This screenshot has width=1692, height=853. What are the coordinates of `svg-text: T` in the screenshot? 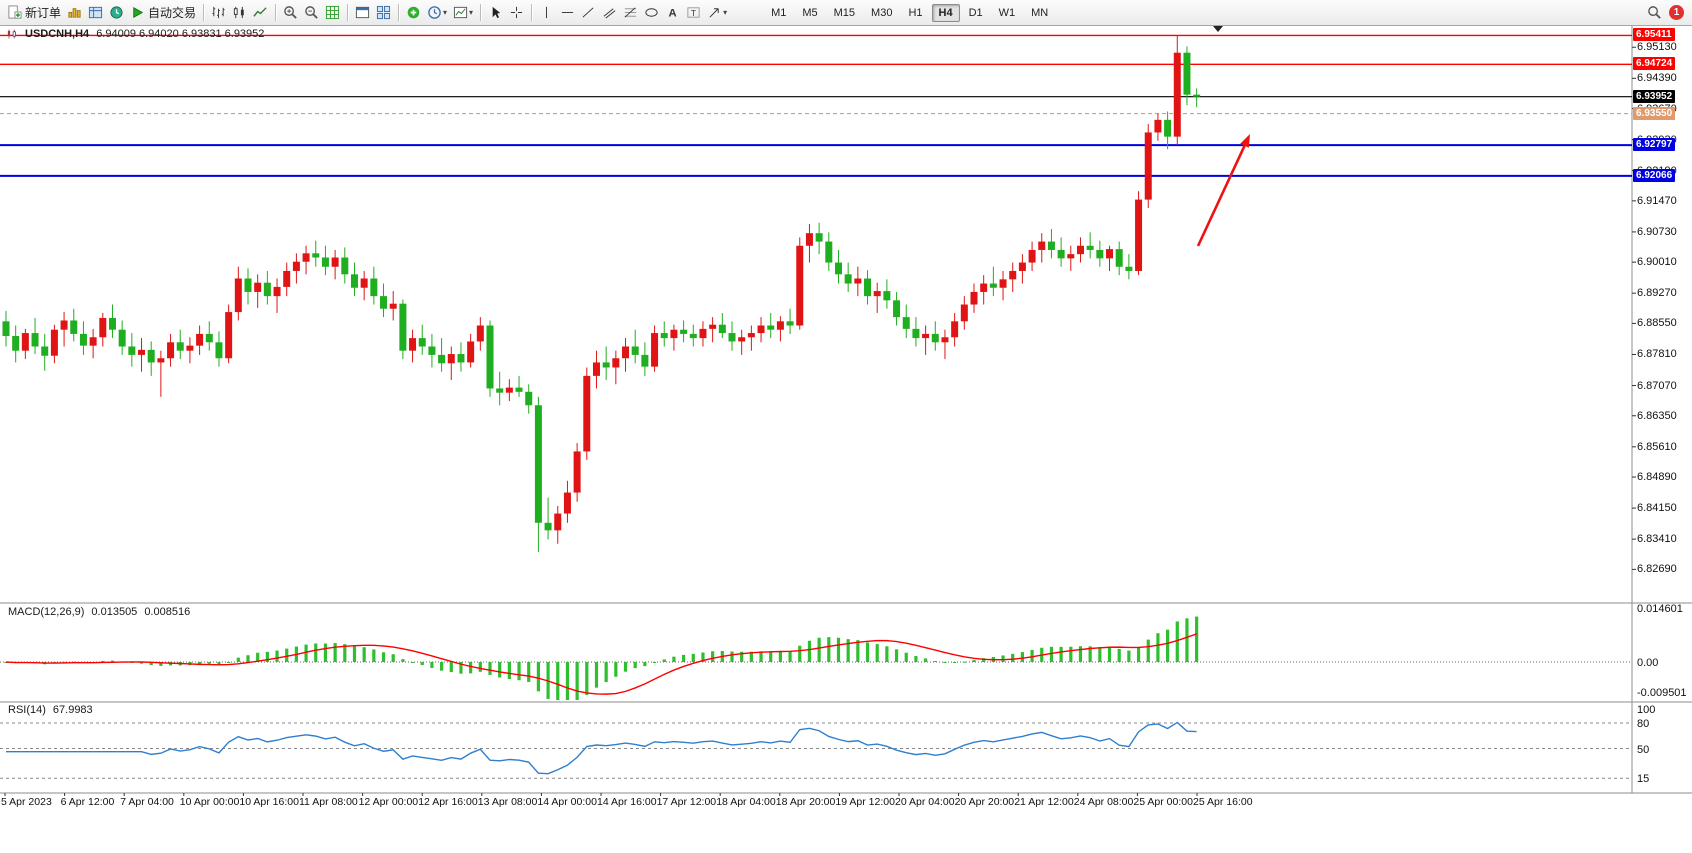 It's located at (693, 13).